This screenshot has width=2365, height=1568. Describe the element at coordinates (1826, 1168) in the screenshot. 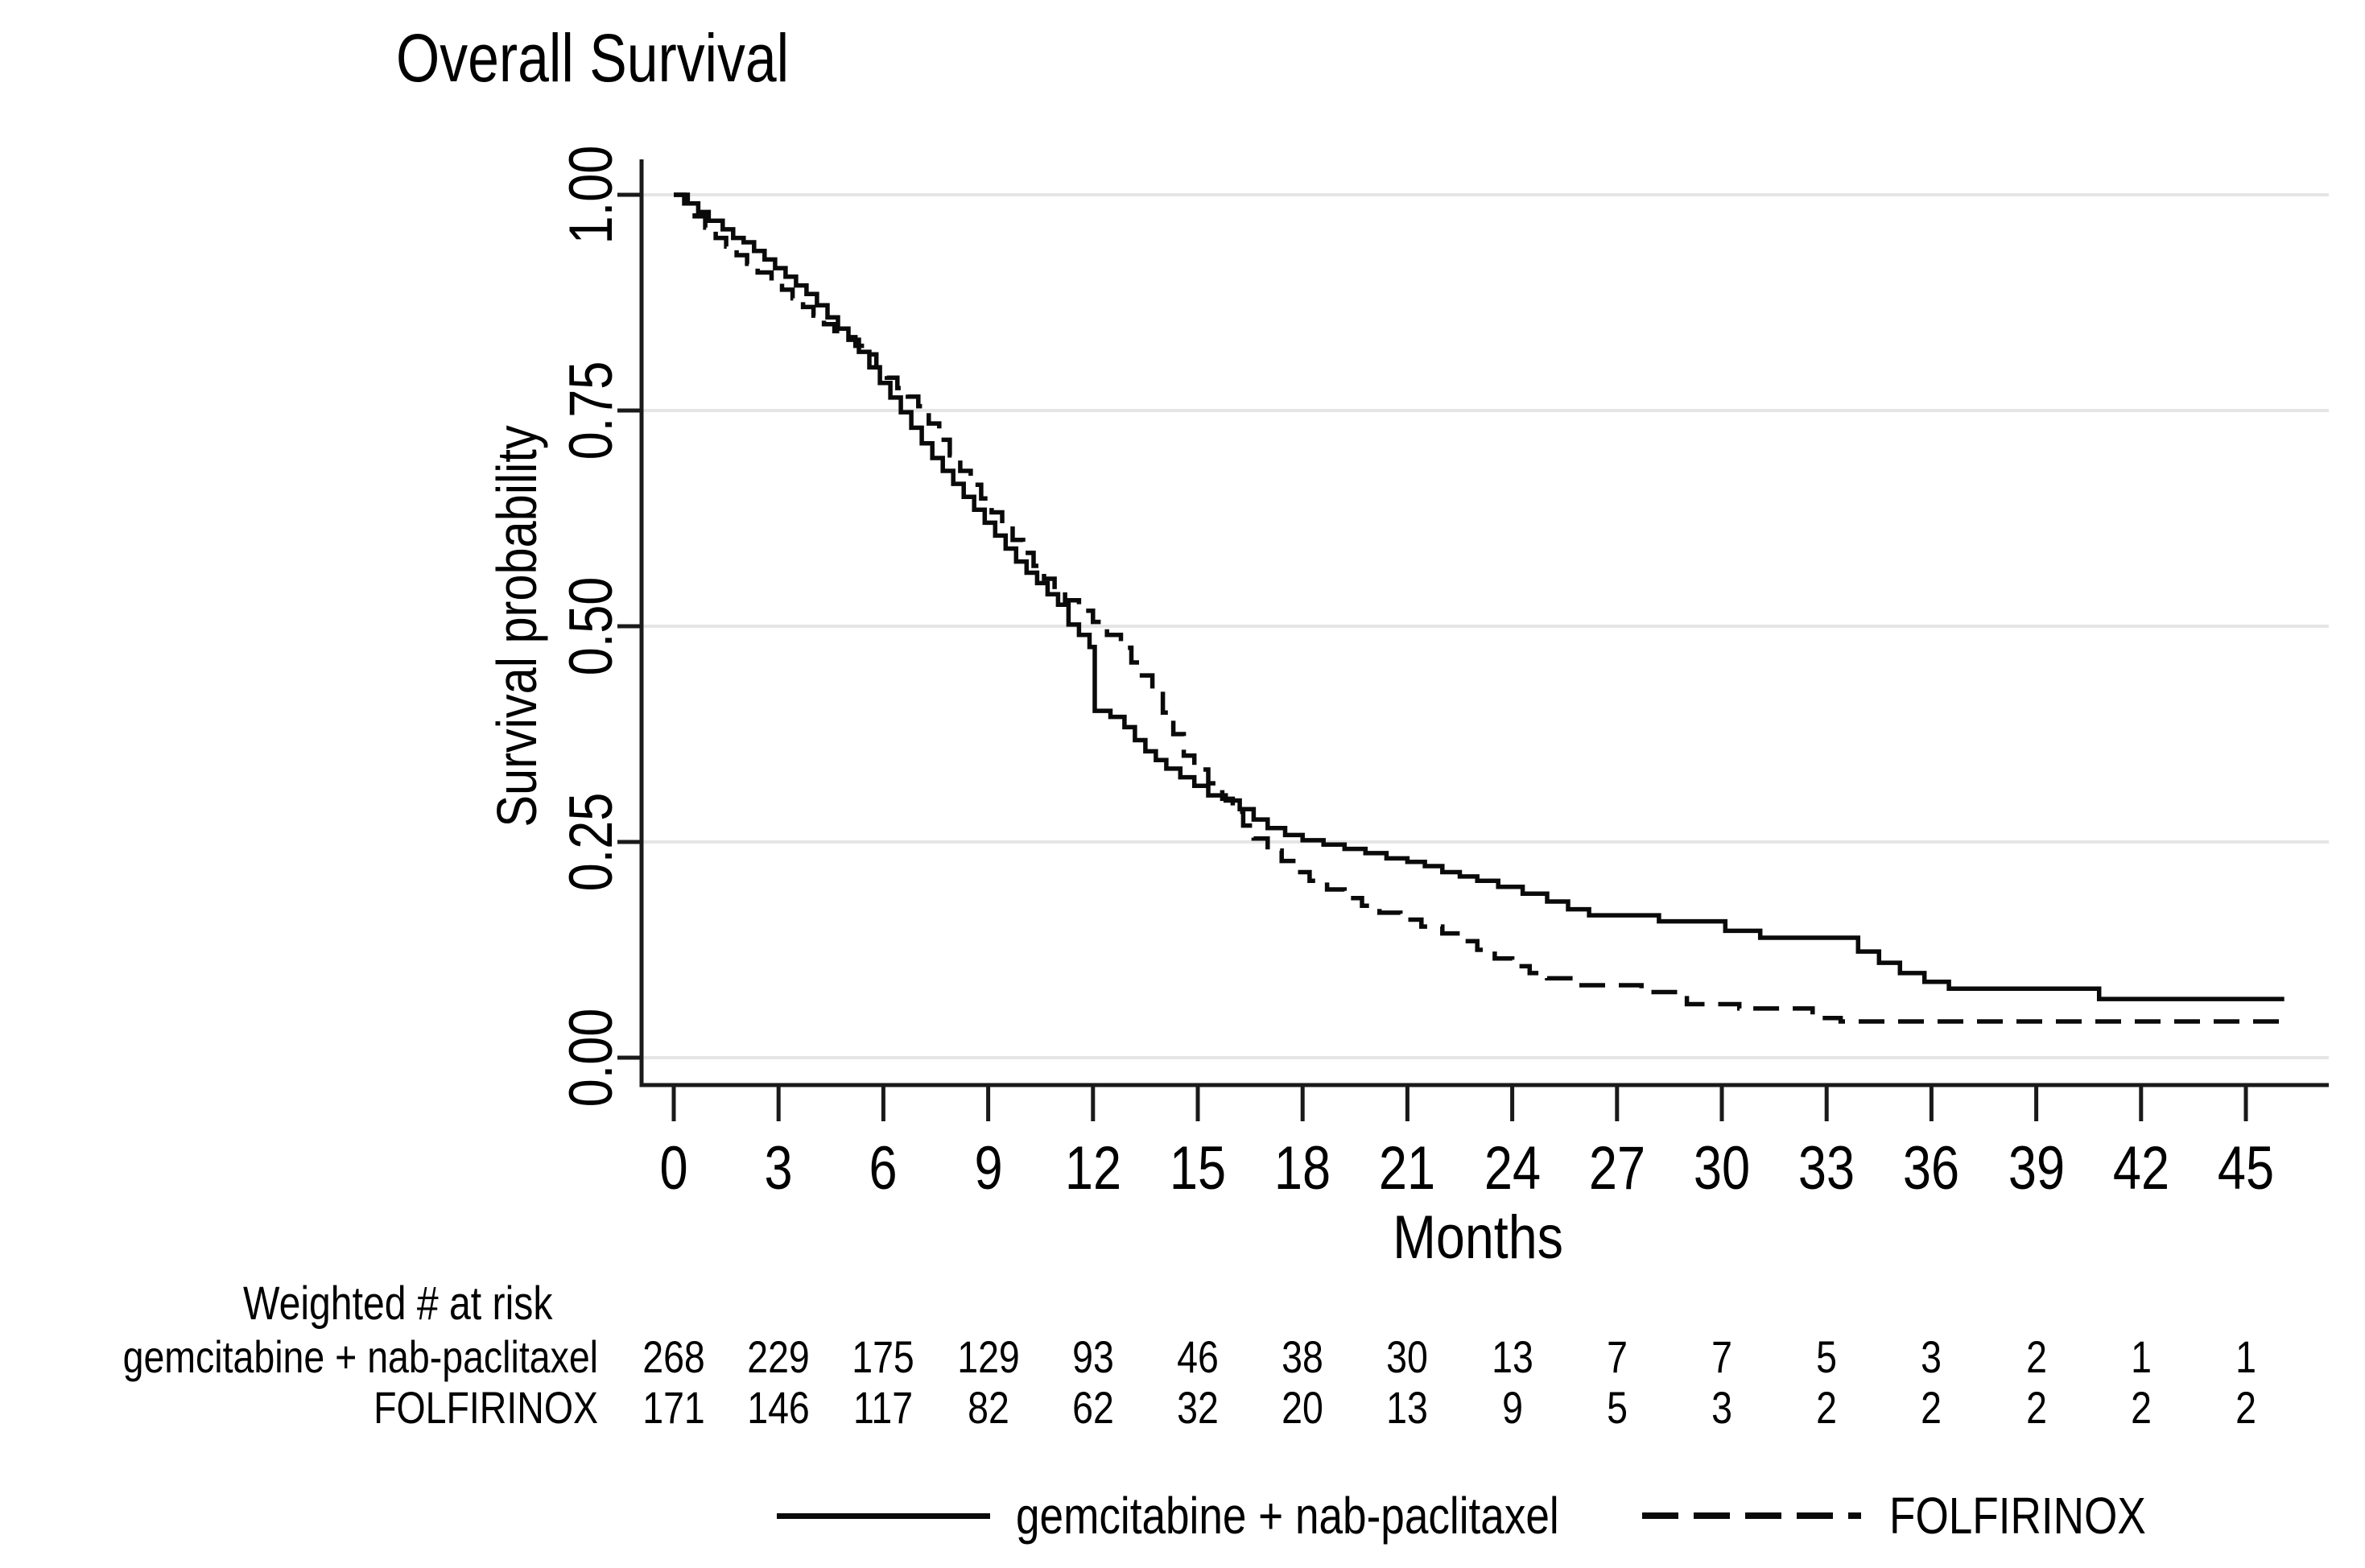

I see `x-tick-label: 33` at that location.